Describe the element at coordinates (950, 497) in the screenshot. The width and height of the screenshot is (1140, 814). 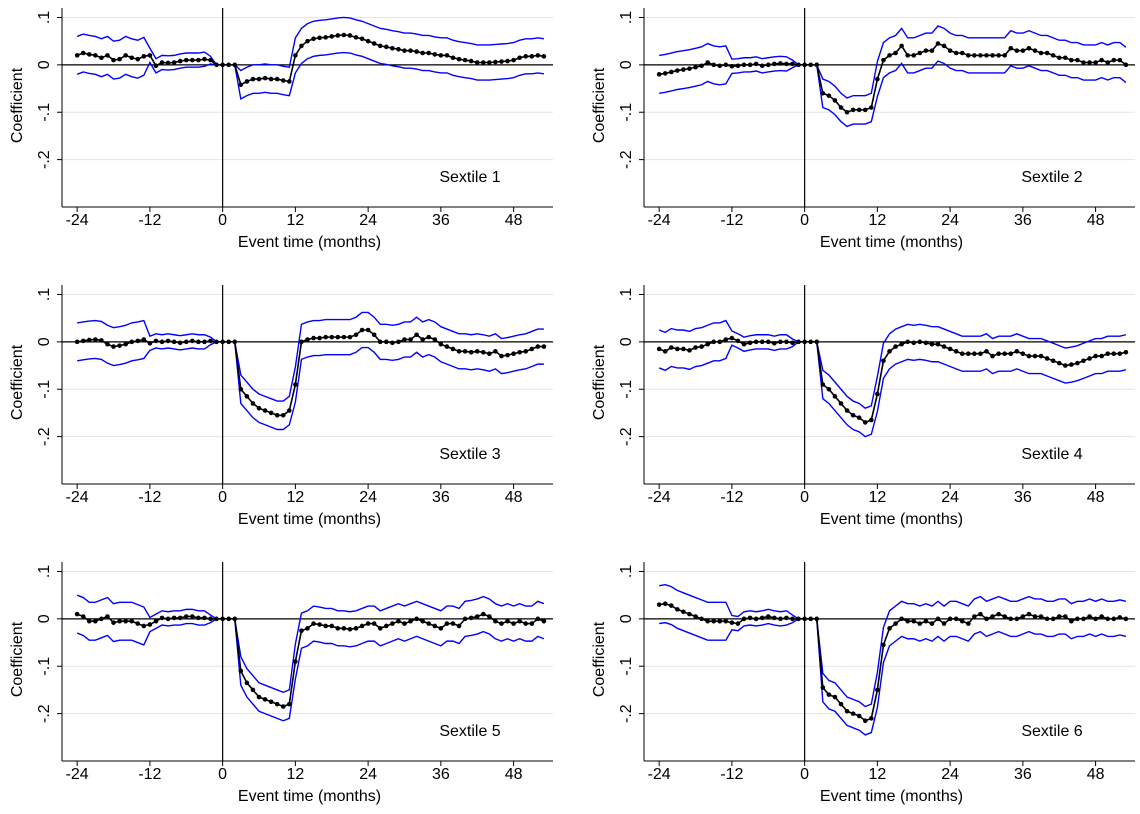
I see `x-tick-label: 24` at that location.